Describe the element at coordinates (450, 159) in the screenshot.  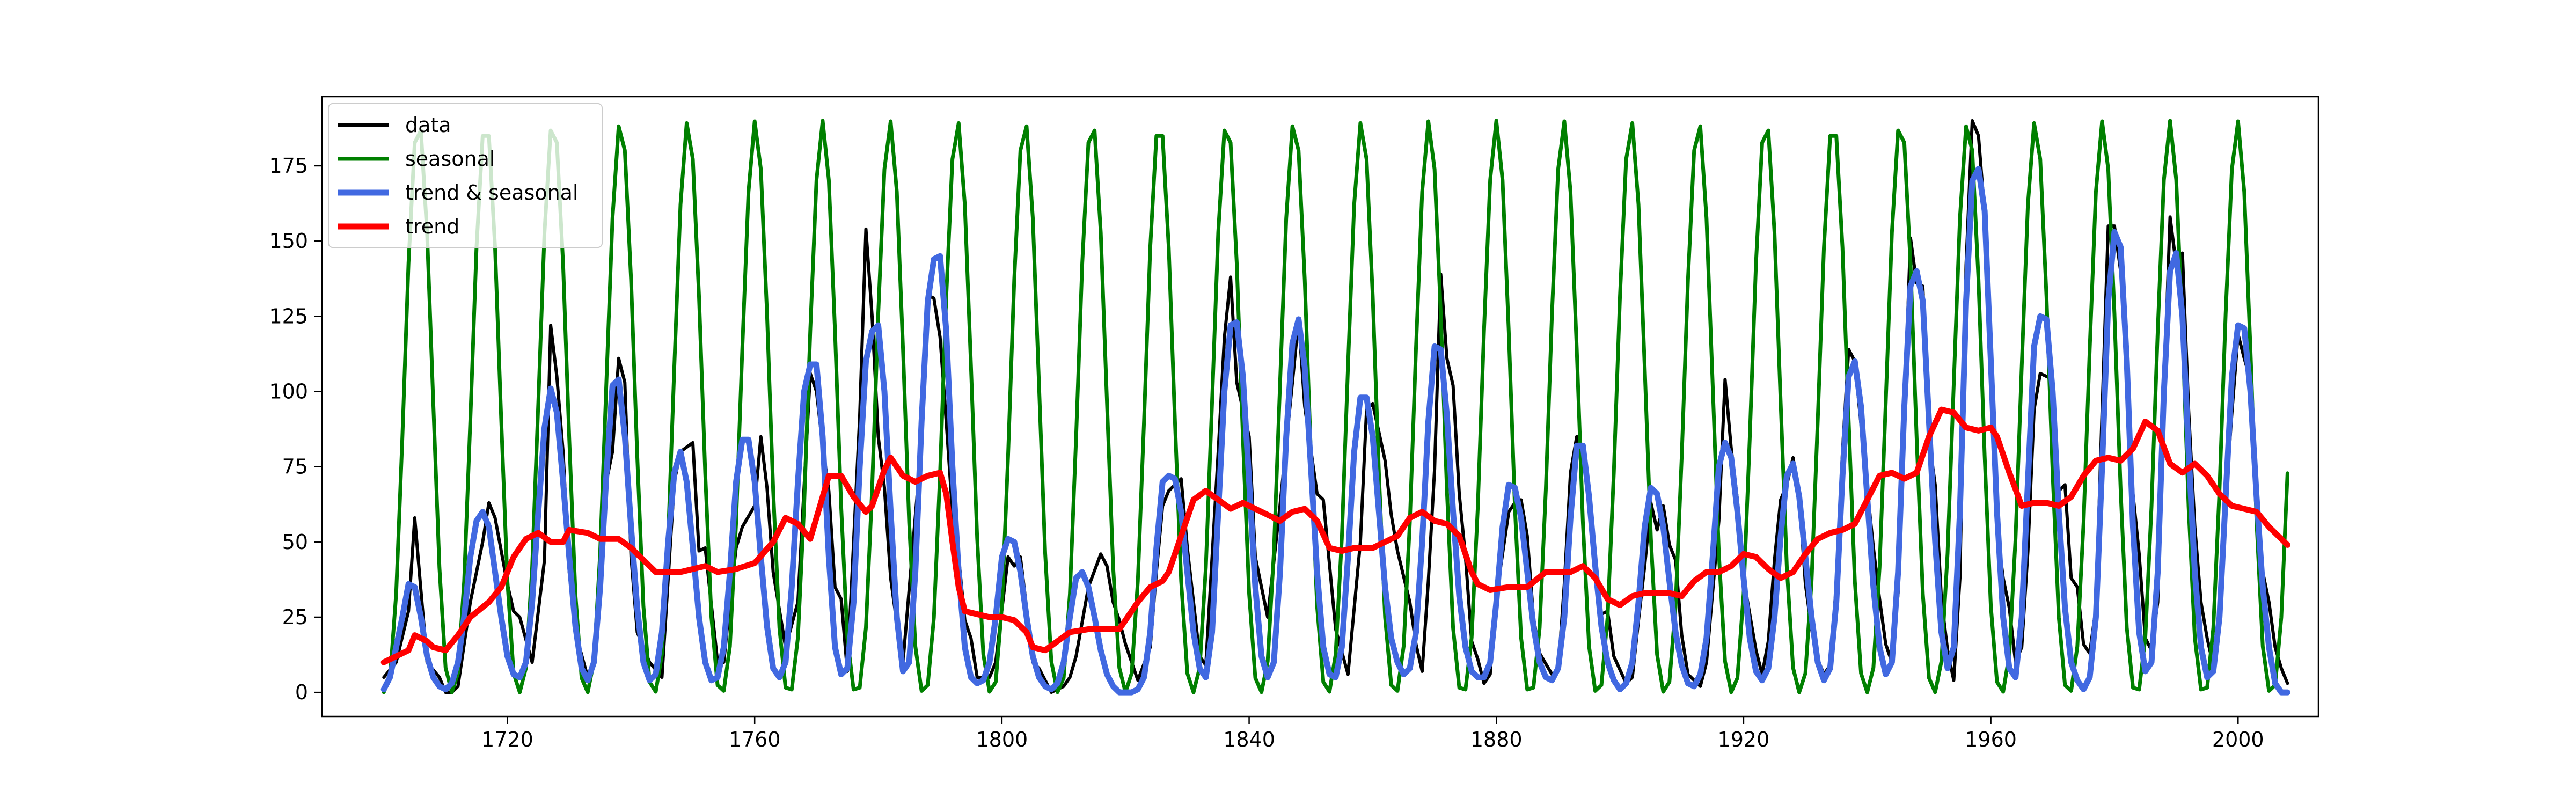
I see `legend-label-seasonal: seasonal` at that location.